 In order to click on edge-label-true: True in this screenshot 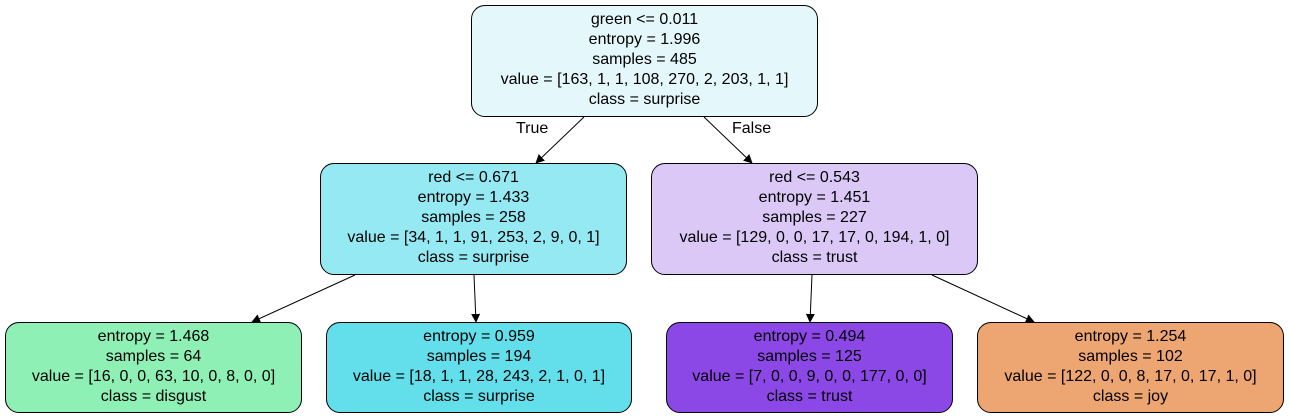, I will do `click(532, 128)`.